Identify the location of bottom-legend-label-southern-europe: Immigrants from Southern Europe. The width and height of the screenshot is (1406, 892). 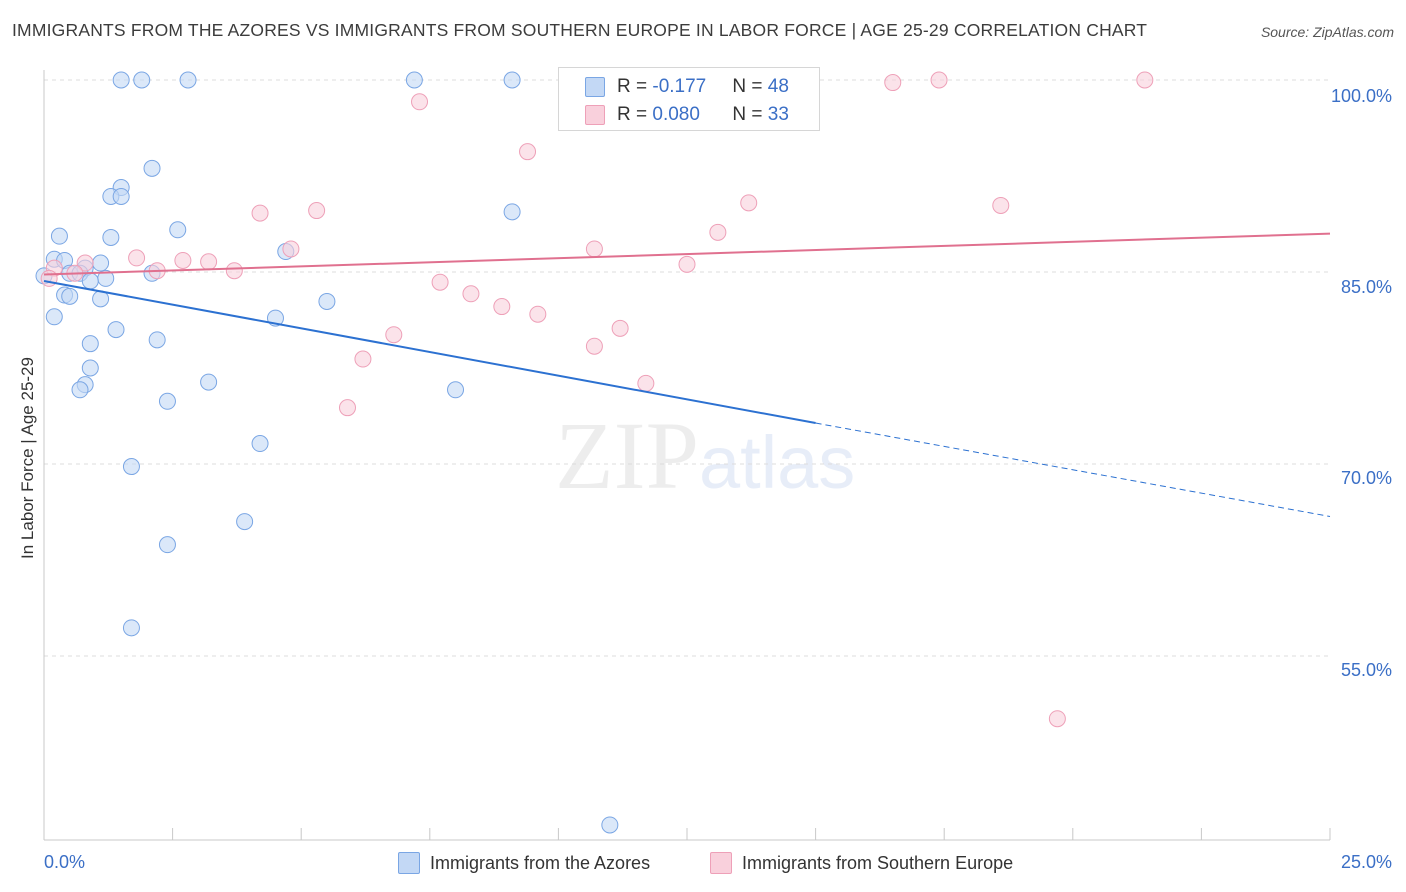
(878, 862).